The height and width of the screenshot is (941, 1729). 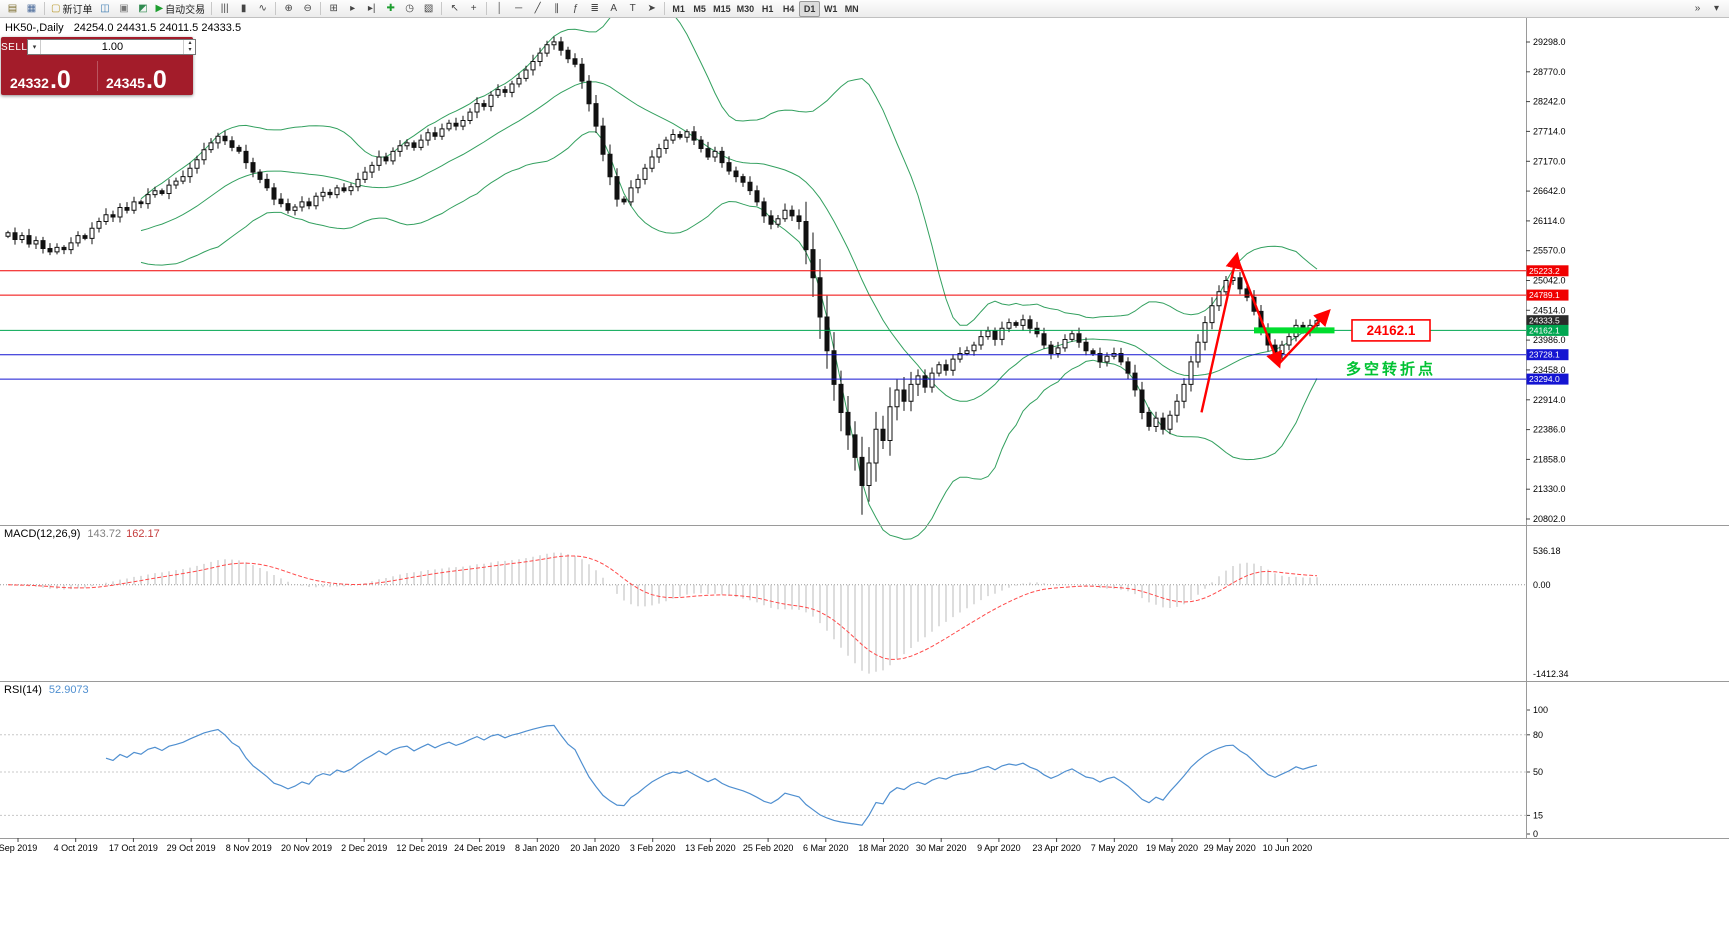 I want to click on text-button: A, so click(x=613, y=9).